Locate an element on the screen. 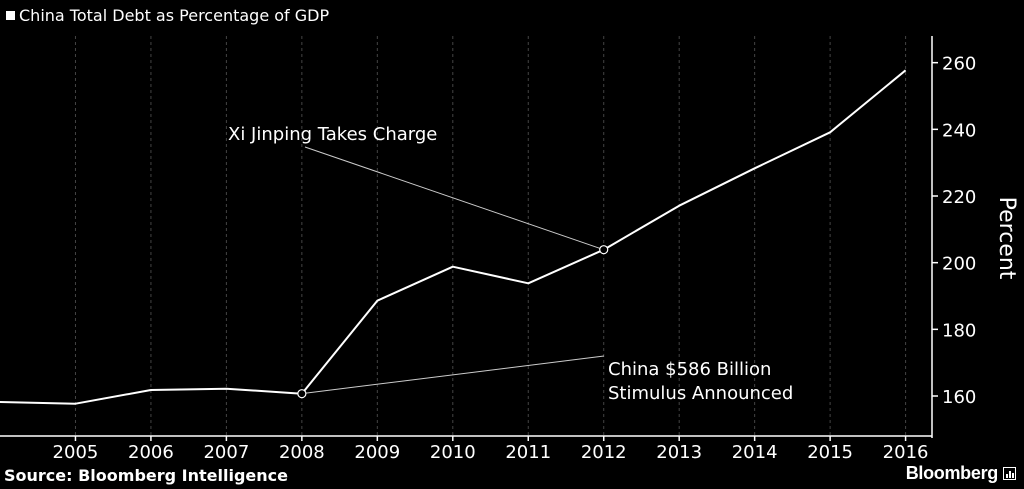 This screenshot has width=1024, height=489. x-tick-label: 2015 is located at coordinates (830, 452).